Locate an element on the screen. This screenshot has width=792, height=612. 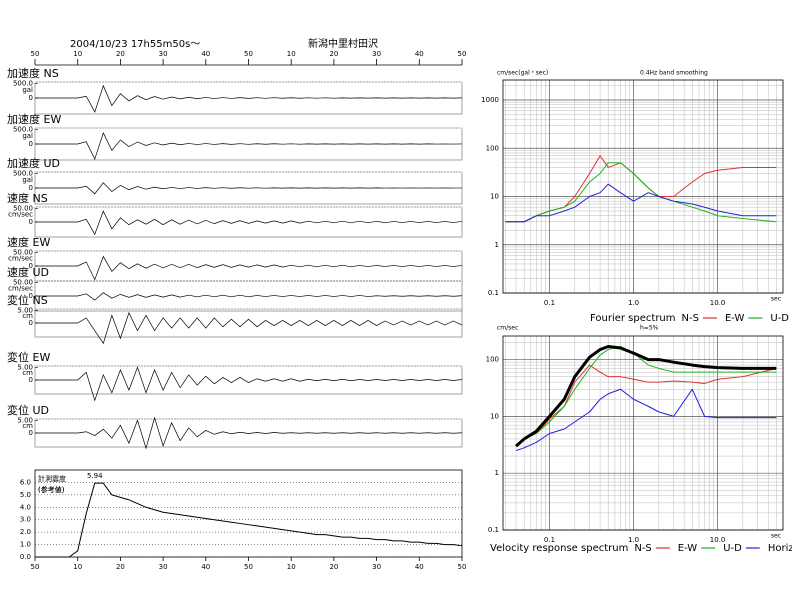
y-tick-label: 4.0 is located at coordinates (25, 507).